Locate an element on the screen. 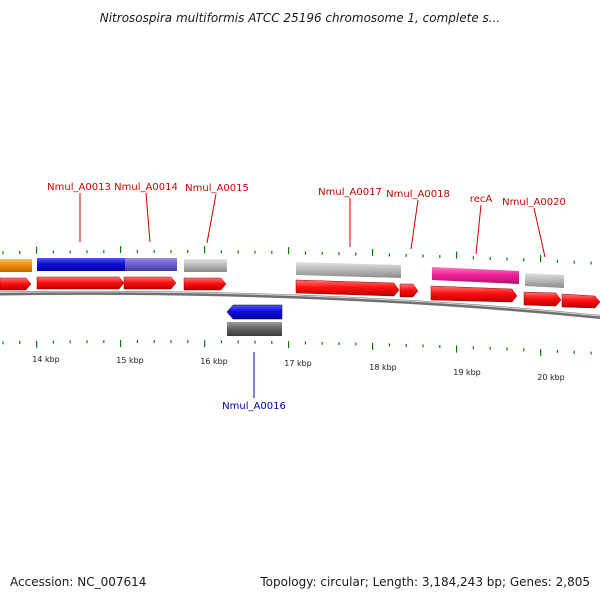 This screenshot has height=600, width=600. gene-feature-recA is located at coordinates (475, 275).